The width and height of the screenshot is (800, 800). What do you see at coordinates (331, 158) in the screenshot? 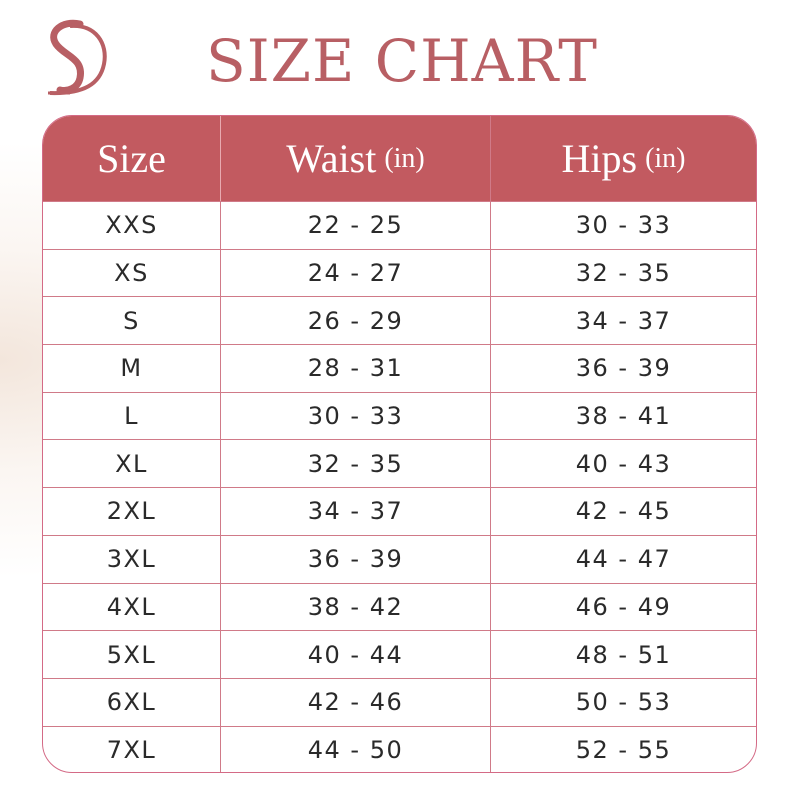
I see `header-label: Waist` at bounding box center [331, 158].